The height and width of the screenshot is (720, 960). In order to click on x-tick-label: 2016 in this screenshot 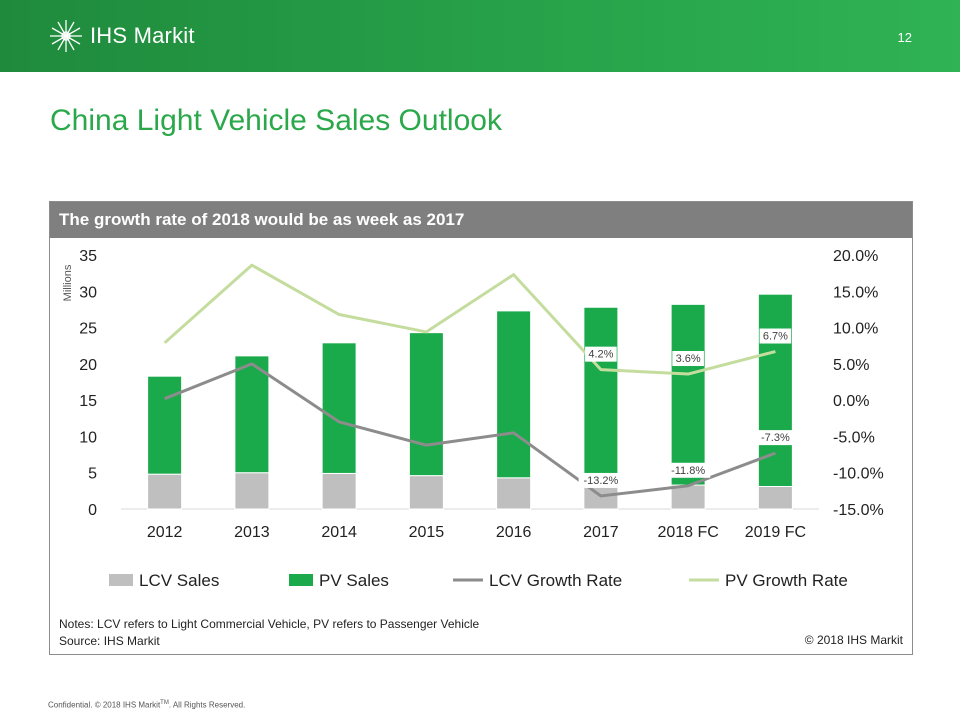, I will do `click(514, 532)`.